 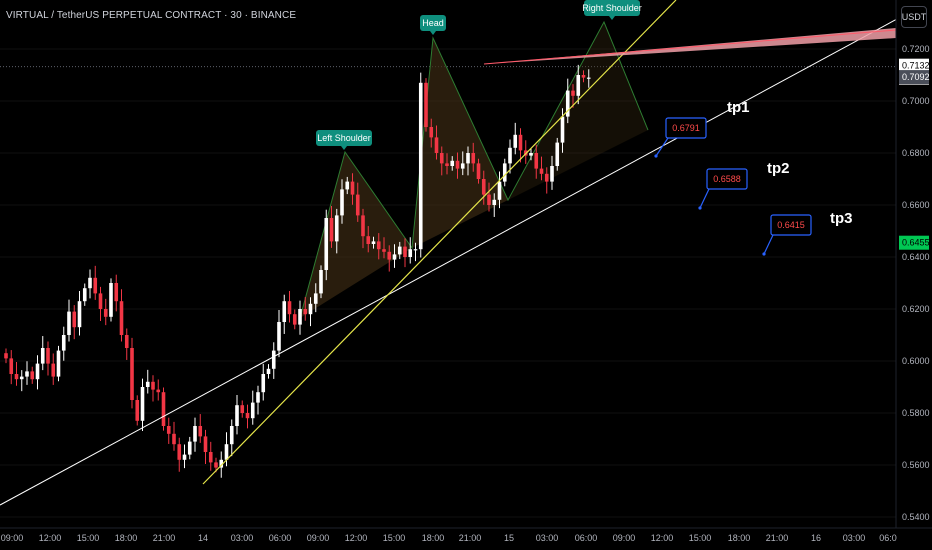 What do you see at coordinates (744, 185) in the screenshot?
I see `take-profit-target: 0.6588 tp2` at bounding box center [744, 185].